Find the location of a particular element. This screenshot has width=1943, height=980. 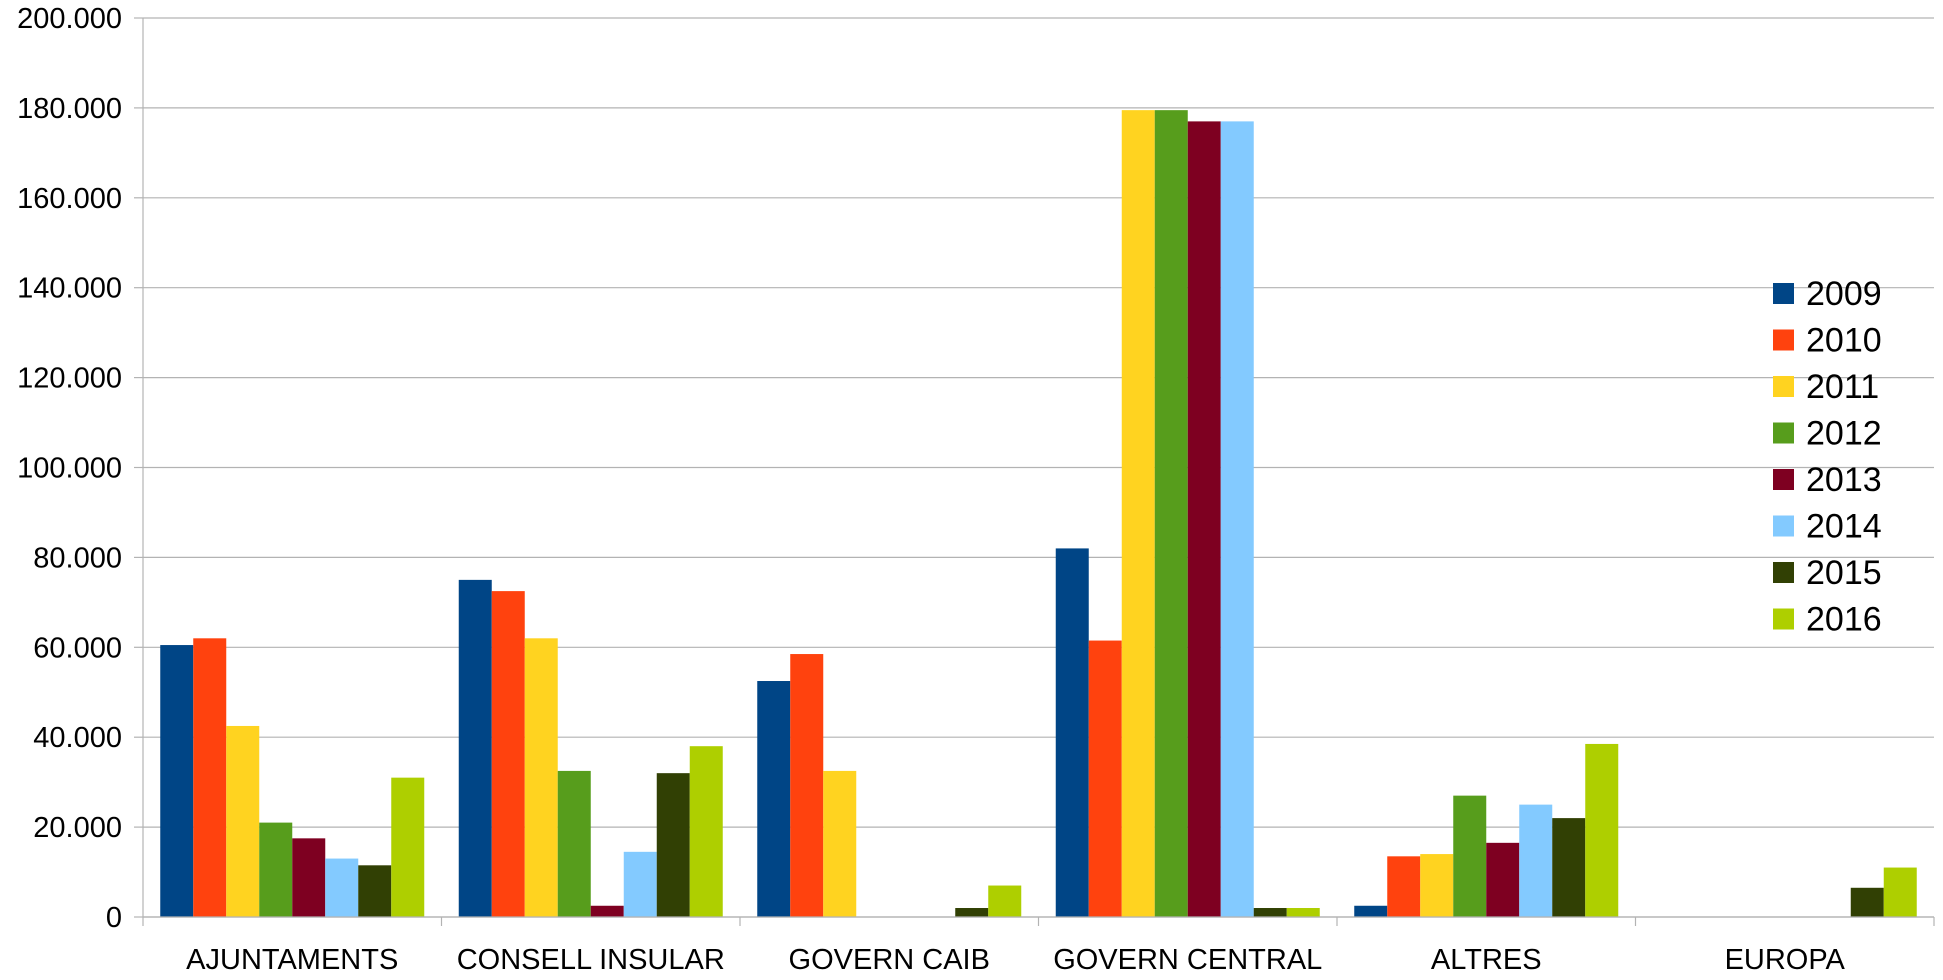

y-tick-label: 40.000 is located at coordinates (77, 738).